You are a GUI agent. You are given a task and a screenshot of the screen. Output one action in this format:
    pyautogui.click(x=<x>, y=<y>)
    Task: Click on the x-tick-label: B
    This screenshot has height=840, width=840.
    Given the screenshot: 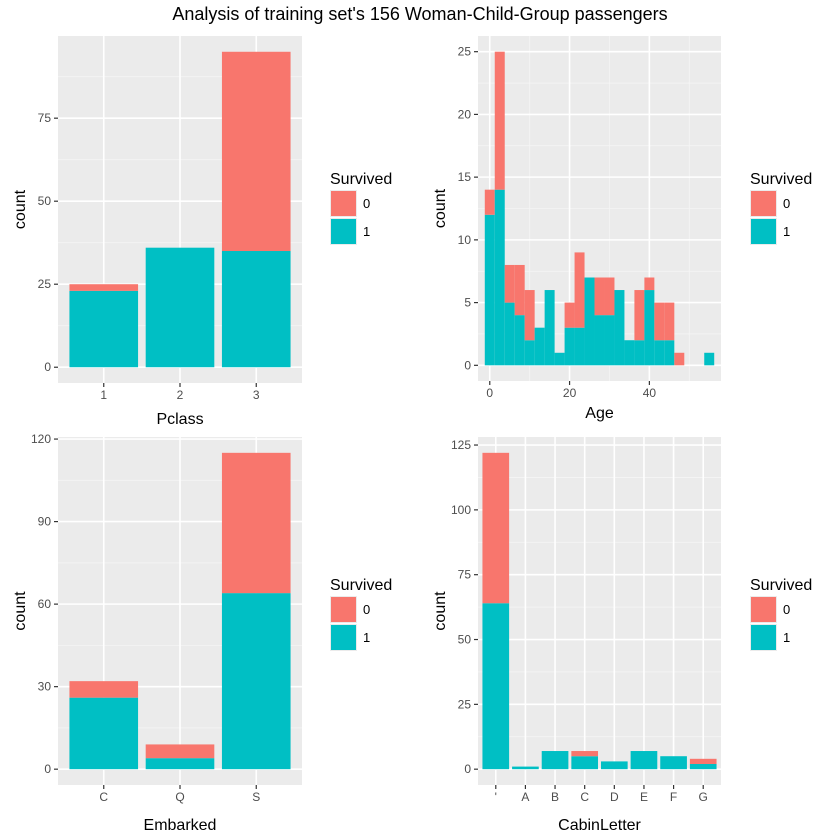 What is the action you would take?
    pyautogui.click(x=555, y=797)
    